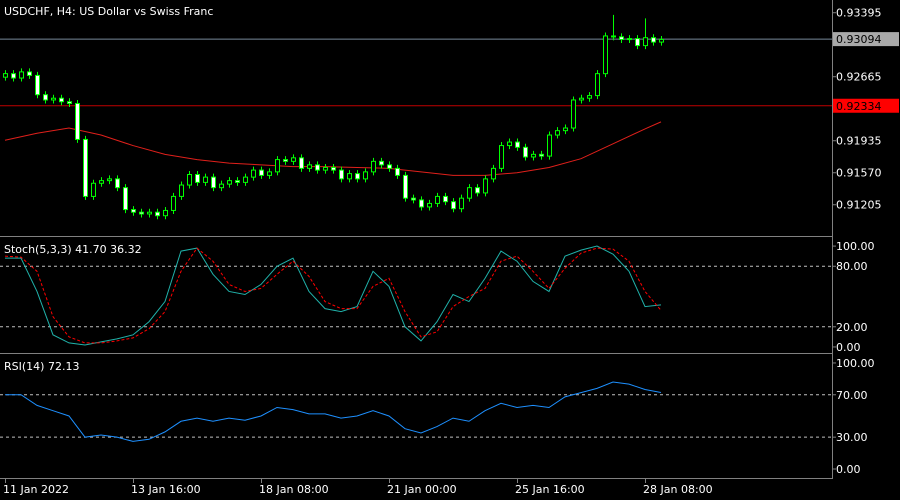 This screenshot has width=900, height=500. I want to click on y-tick-label: 0.91935, so click(859, 141).